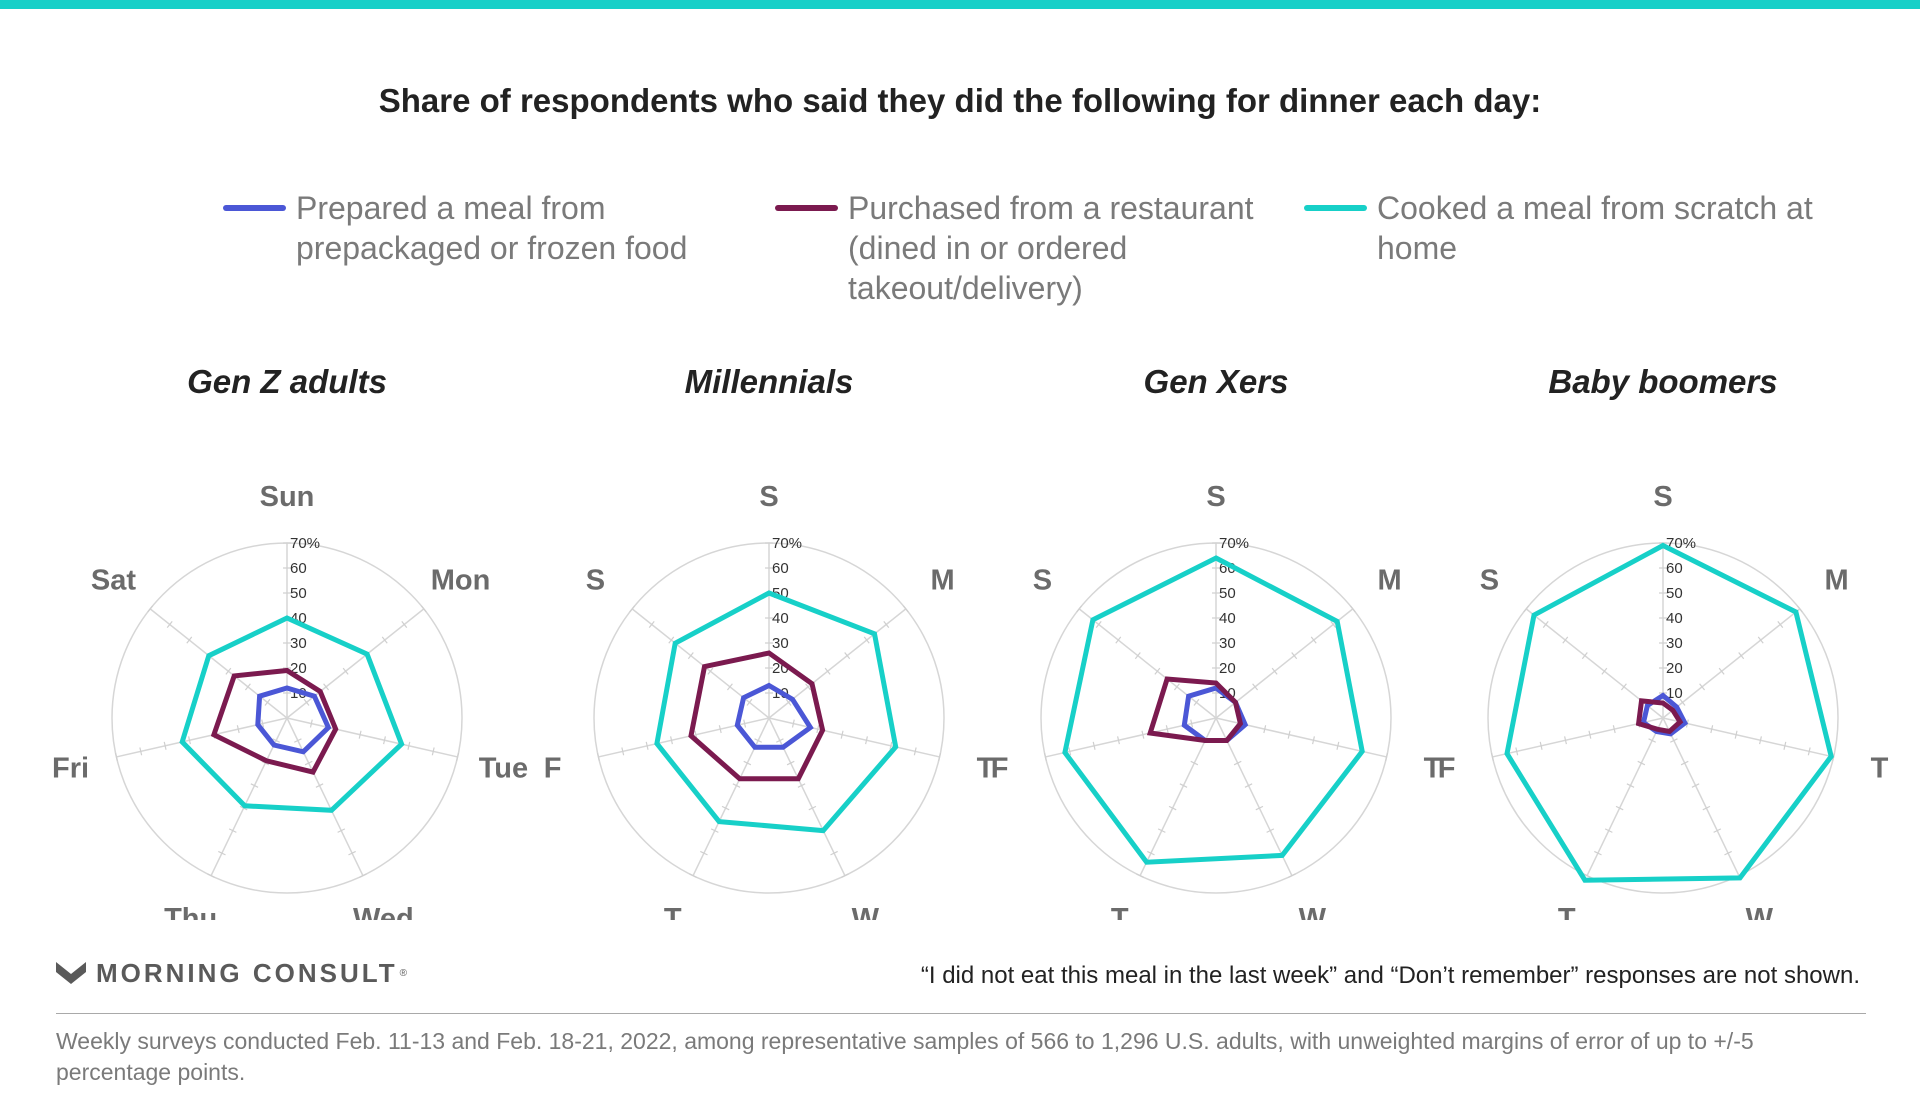  I want to click on radar-tick-label: 60, so click(780, 568).